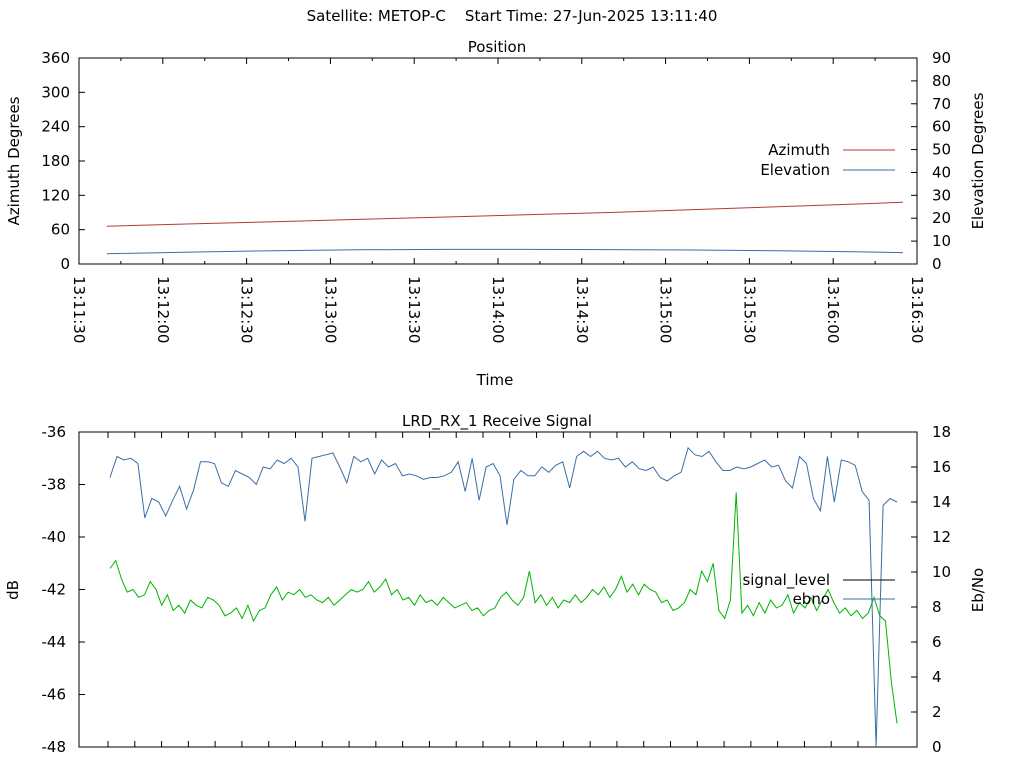  I want to click on position-legend-label-azimuth: Azimuth, so click(799, 150).